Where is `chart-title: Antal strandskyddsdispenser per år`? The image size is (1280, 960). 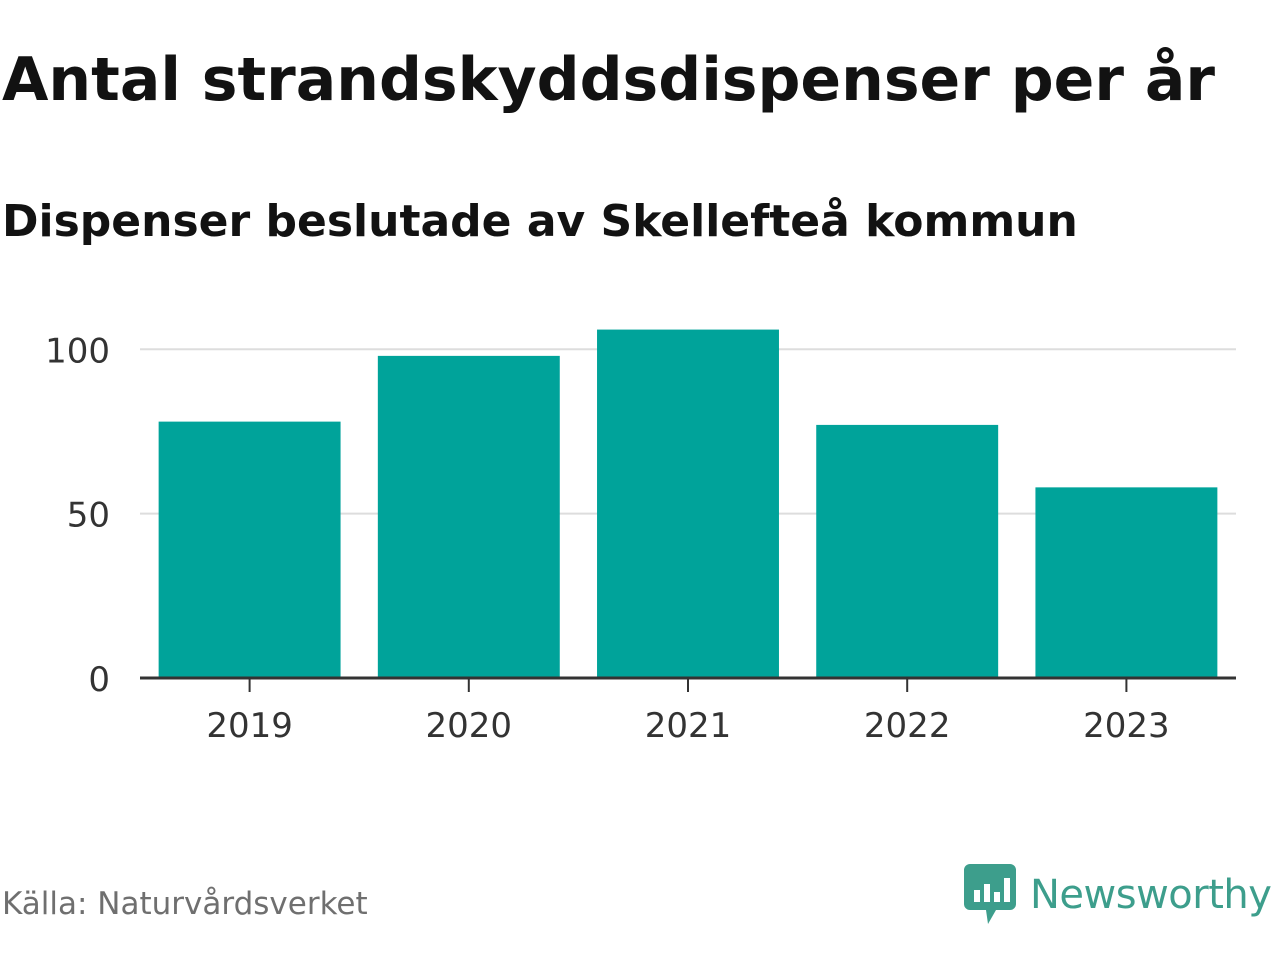 chart-title: Antal strandskyddsdispenser per år is located at coordinates (608, 80).